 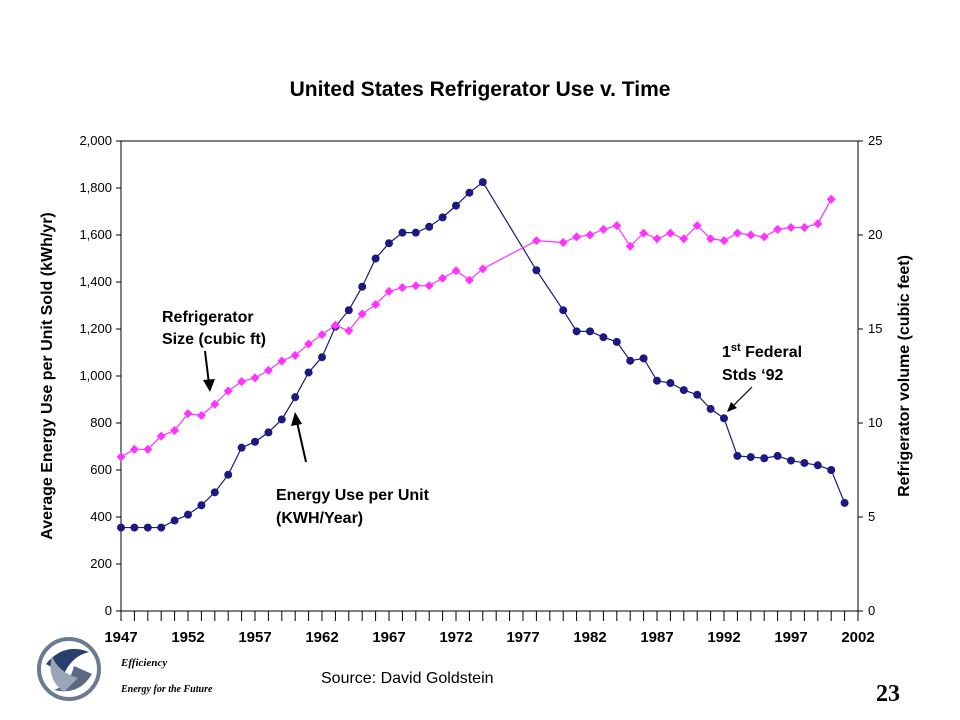 I want to click on x-tick-label: 1967, so click(x=388, y=637).